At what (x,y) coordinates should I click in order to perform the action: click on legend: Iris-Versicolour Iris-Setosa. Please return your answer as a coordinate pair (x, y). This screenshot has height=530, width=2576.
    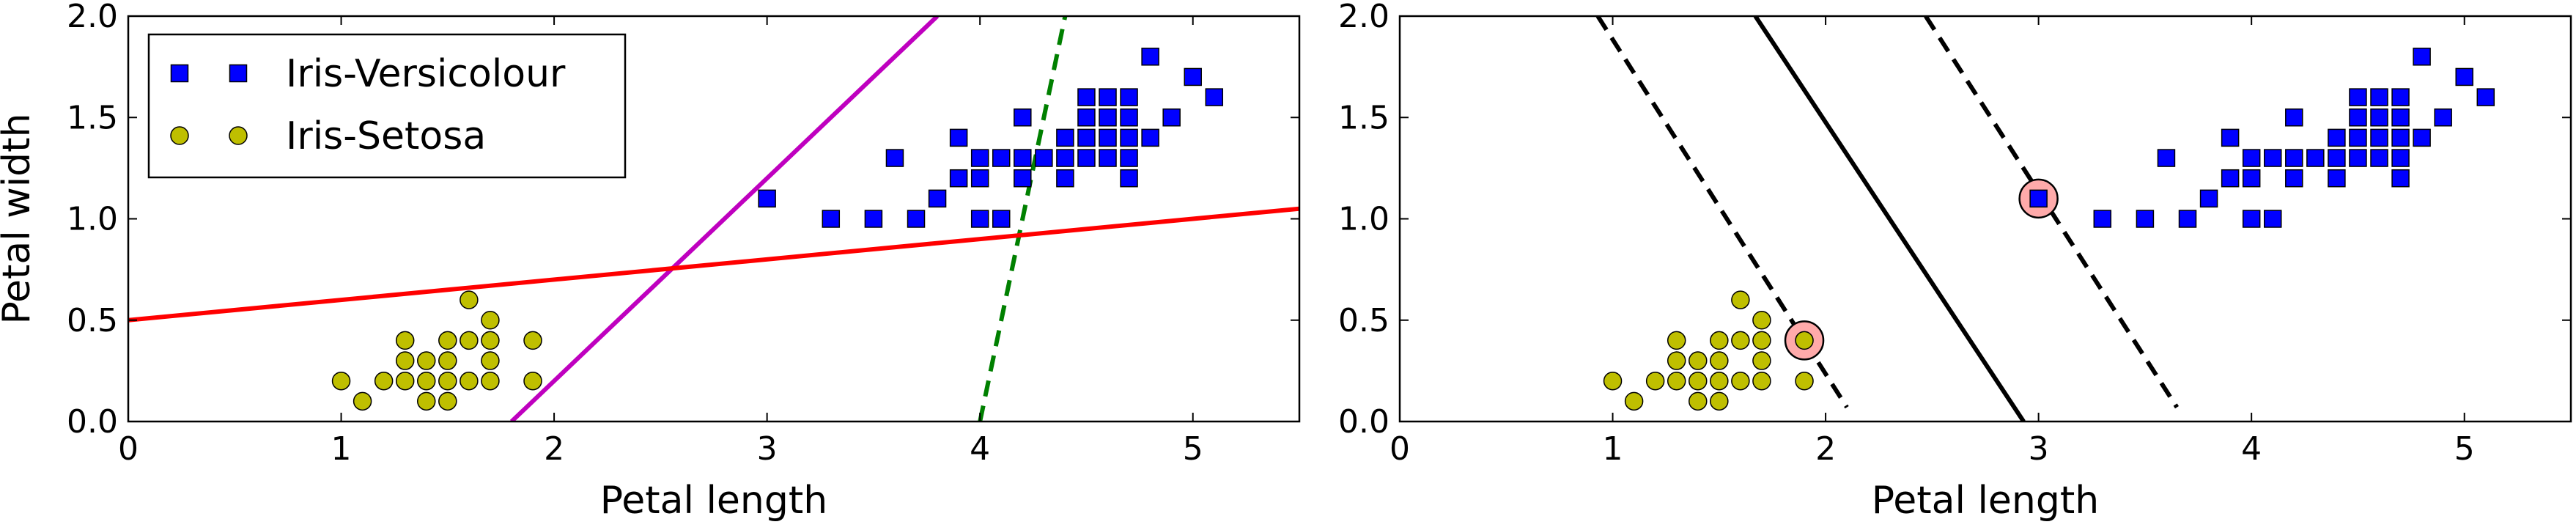
    Looking at the image, I should click on (387, 106).